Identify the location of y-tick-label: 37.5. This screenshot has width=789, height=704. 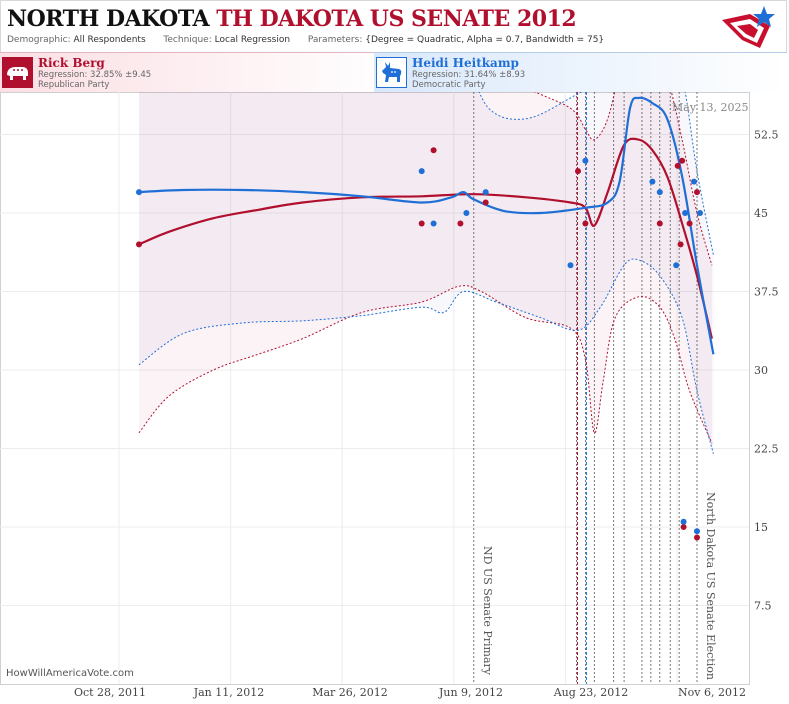
(766, 292).